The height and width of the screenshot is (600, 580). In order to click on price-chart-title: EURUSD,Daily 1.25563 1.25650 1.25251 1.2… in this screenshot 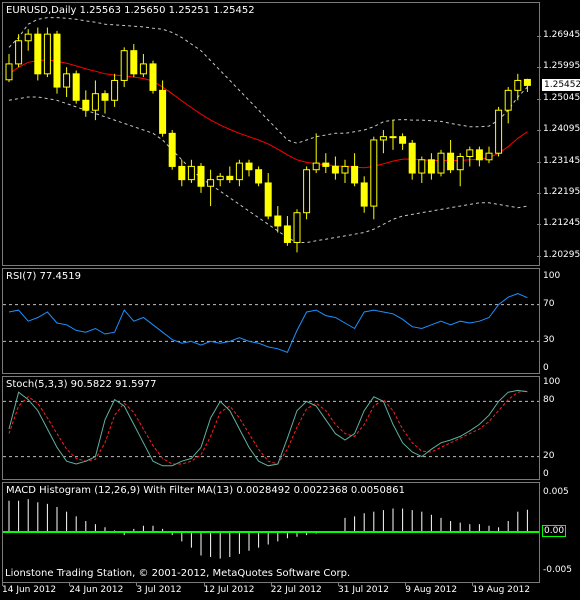, I will do `click(130, 10)`.